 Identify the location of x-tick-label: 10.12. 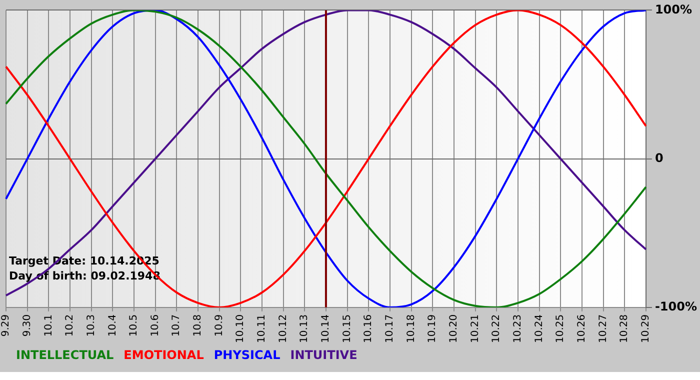
(283, 329).